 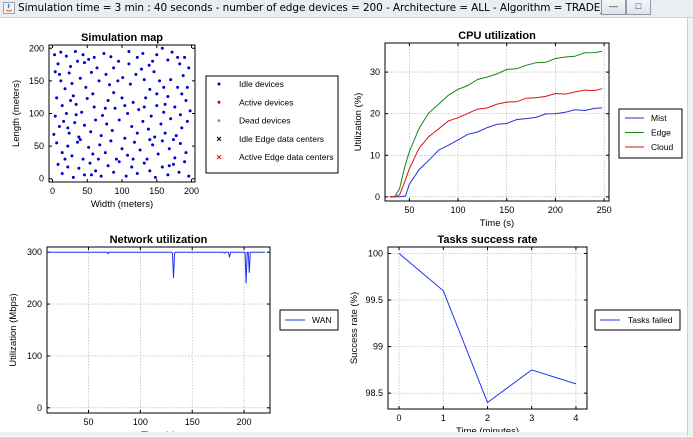 What do you see at coordinates (156, 191) in the screenshot?
I see `x-tick-label: 150` at bounding box center [156, 191].